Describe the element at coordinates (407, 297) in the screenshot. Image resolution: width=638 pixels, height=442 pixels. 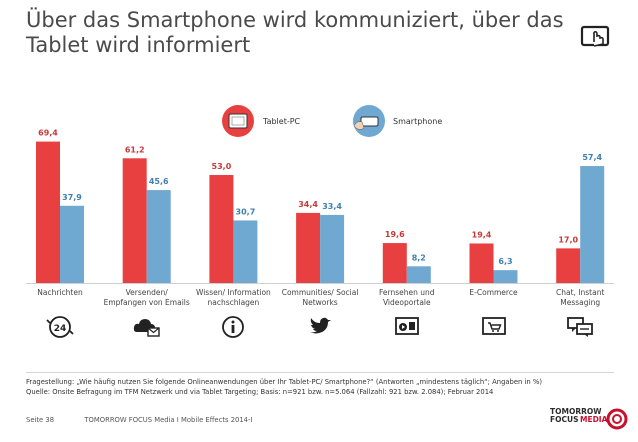
I see `category-label-5: Fernsehen und Videoportale` at that location.